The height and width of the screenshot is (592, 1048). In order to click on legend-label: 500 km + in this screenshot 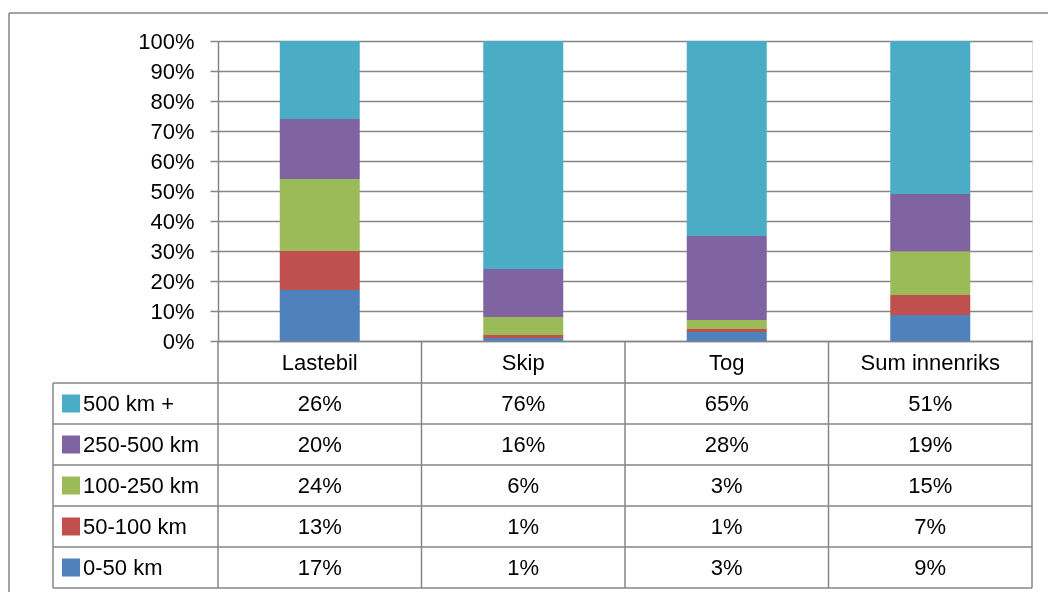, I will do `click(129, 403)`.